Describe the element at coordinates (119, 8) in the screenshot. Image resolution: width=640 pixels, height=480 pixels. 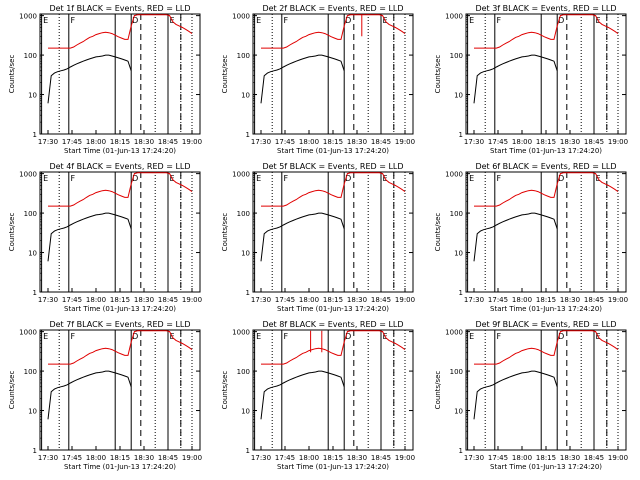
I see `panel-title: Det 1f BLACK = Events, RED = LLD` at that location.